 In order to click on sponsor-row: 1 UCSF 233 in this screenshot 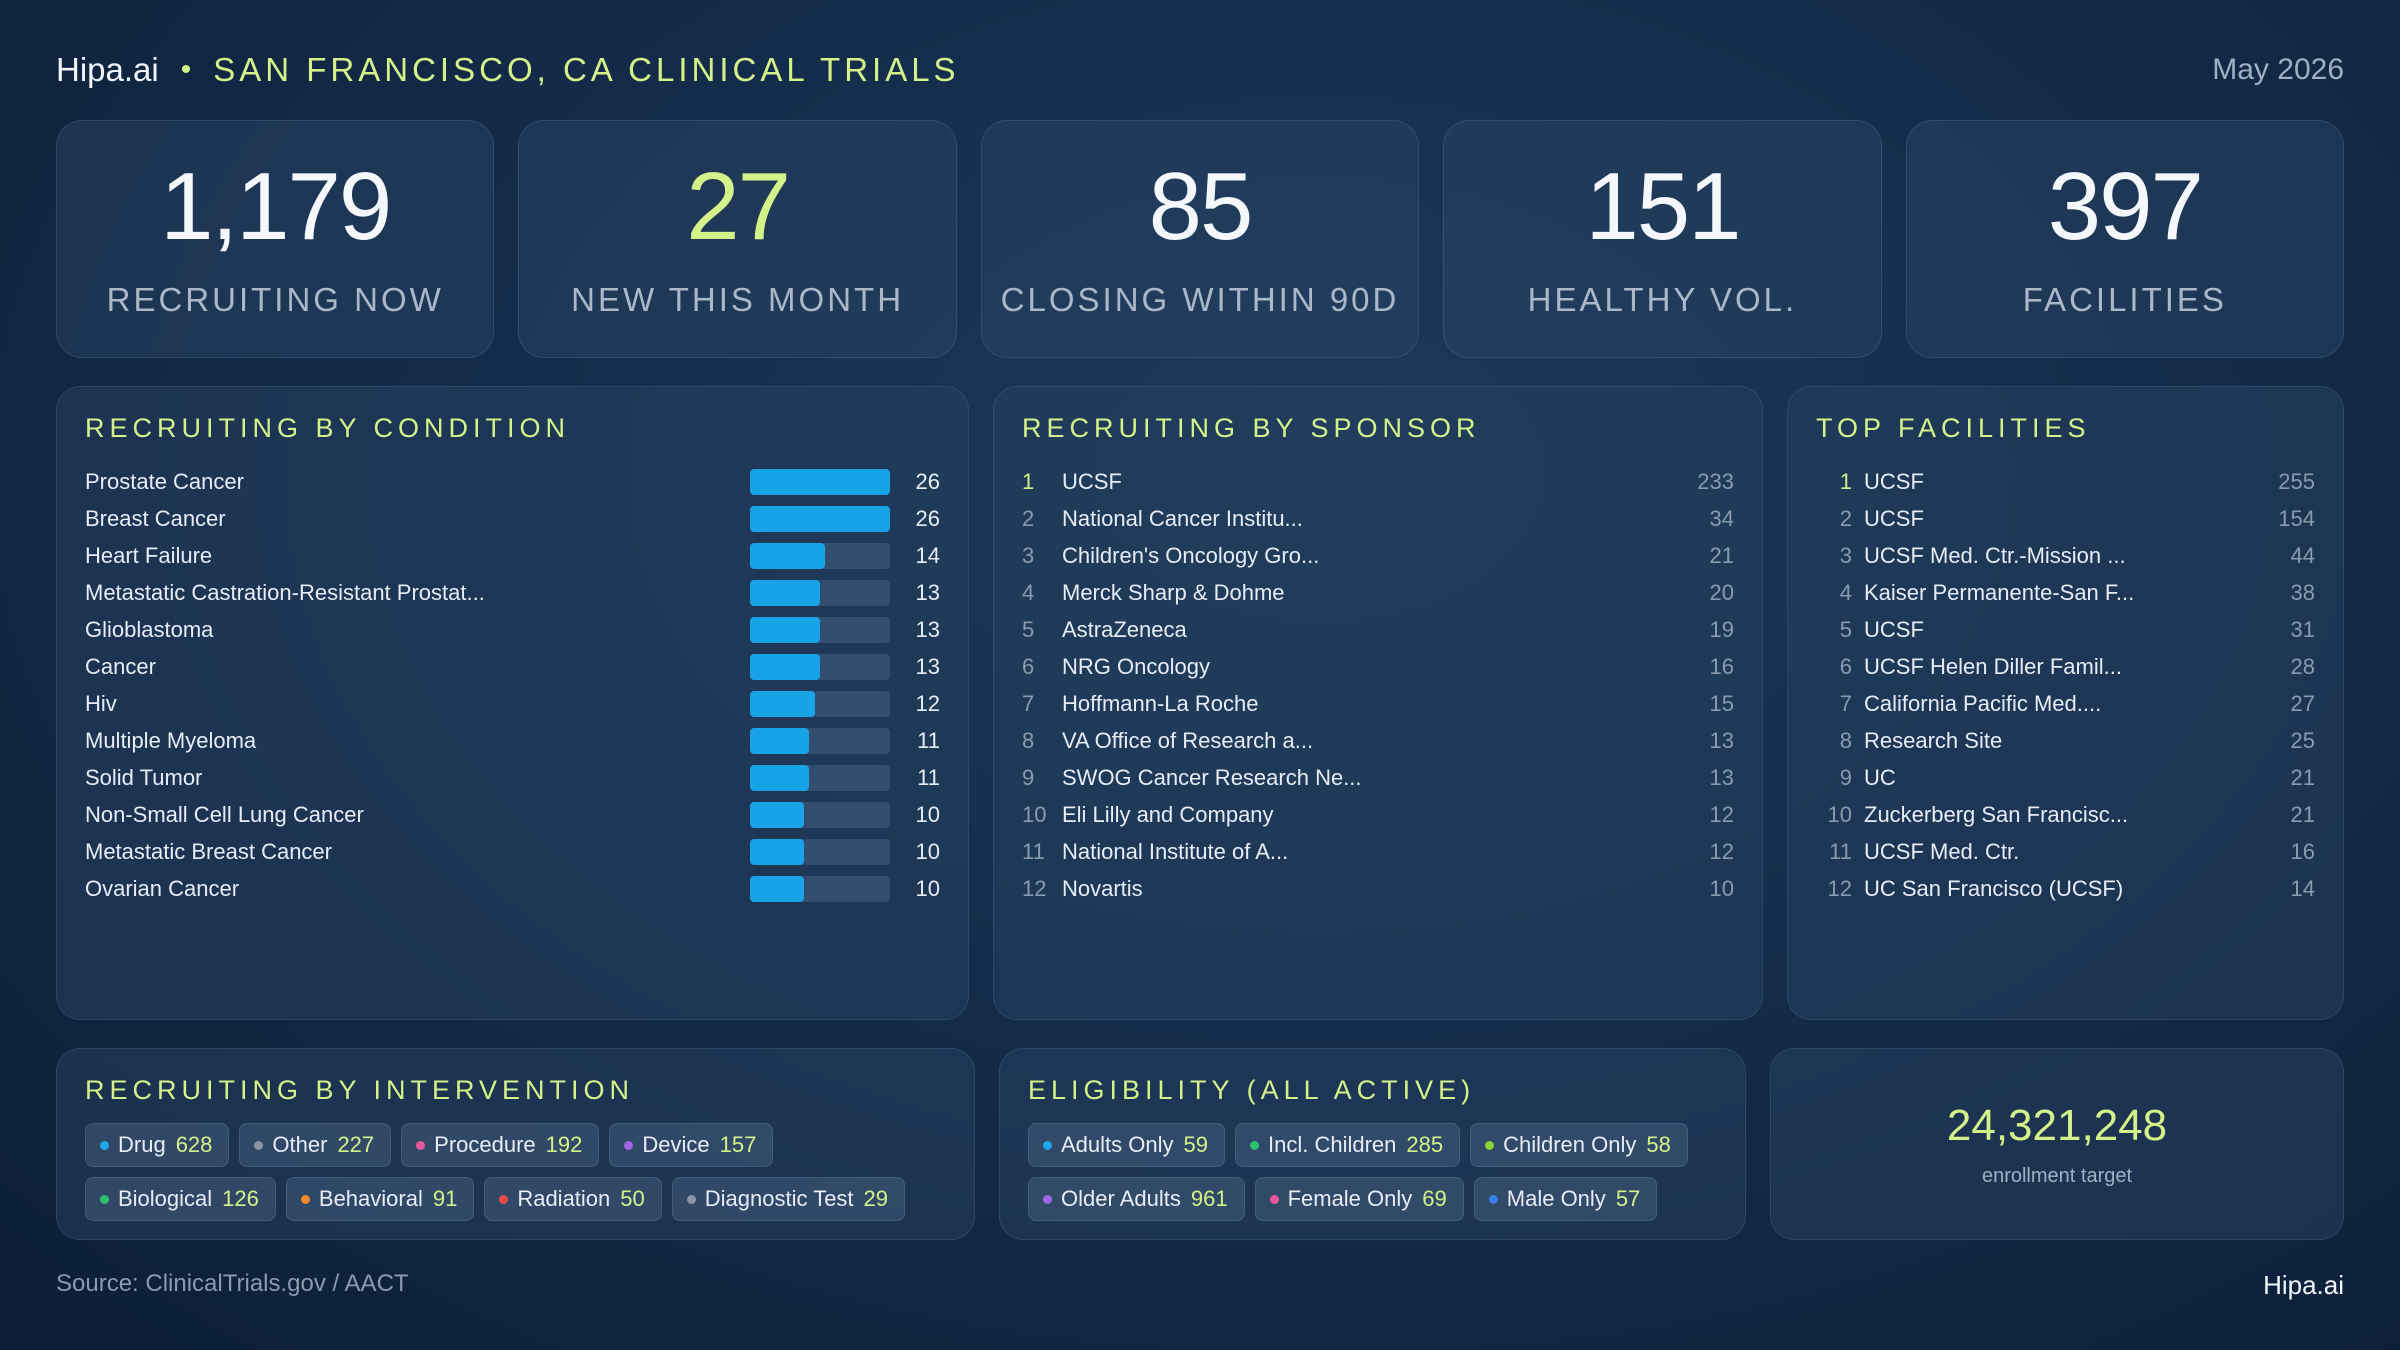, I will do `click(1378, 481)`.